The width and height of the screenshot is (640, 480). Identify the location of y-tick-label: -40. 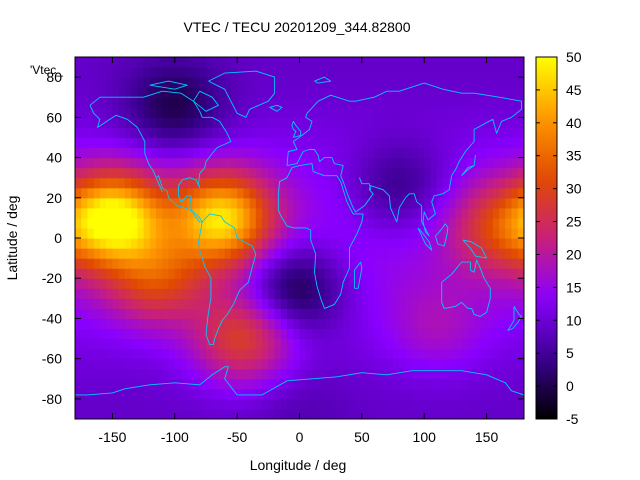
(52, 318).